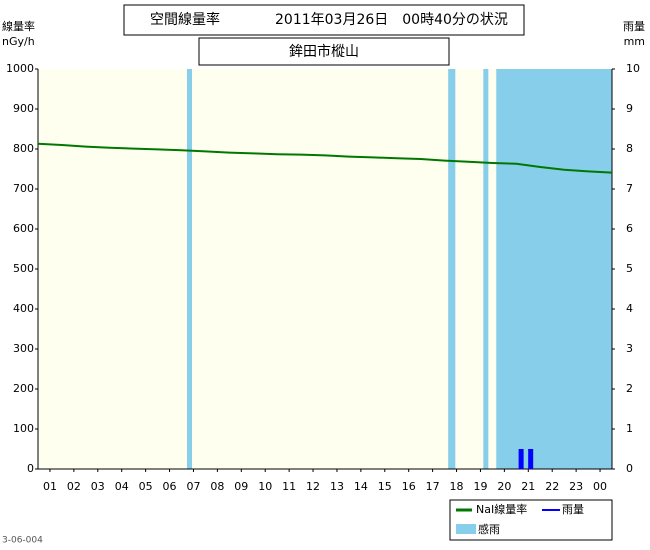  What do you see at coordinates (480, 486) in the screenshot?
I see `x-tick-label: 19` at bounding box center [480, 486].